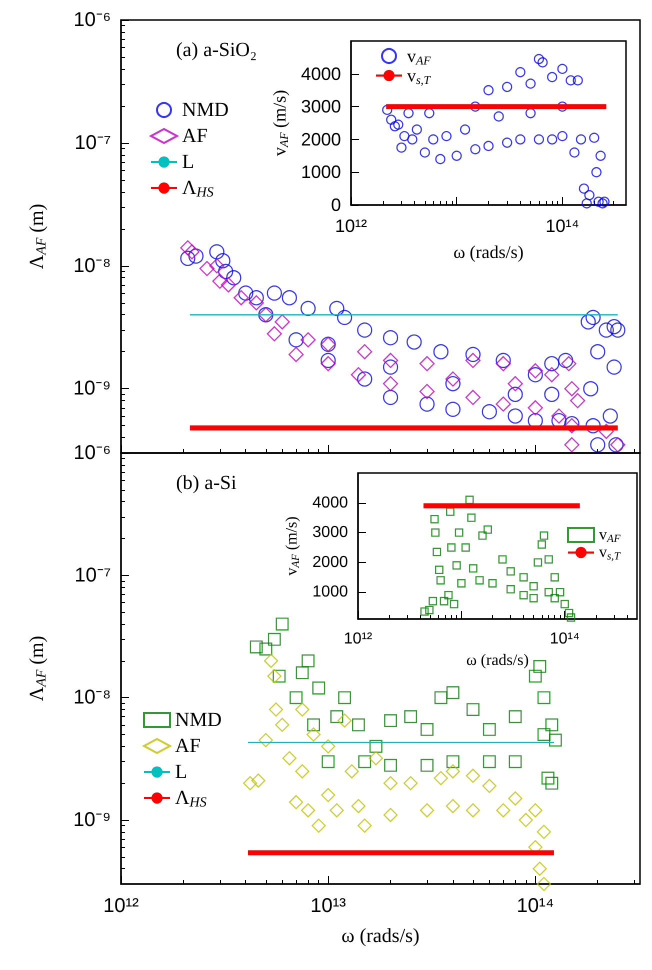 The image size is (652, 970). Describe the element at coordinates (328, 906) in the screenshot. I see `x-tick-label: 10¹³` at that location.